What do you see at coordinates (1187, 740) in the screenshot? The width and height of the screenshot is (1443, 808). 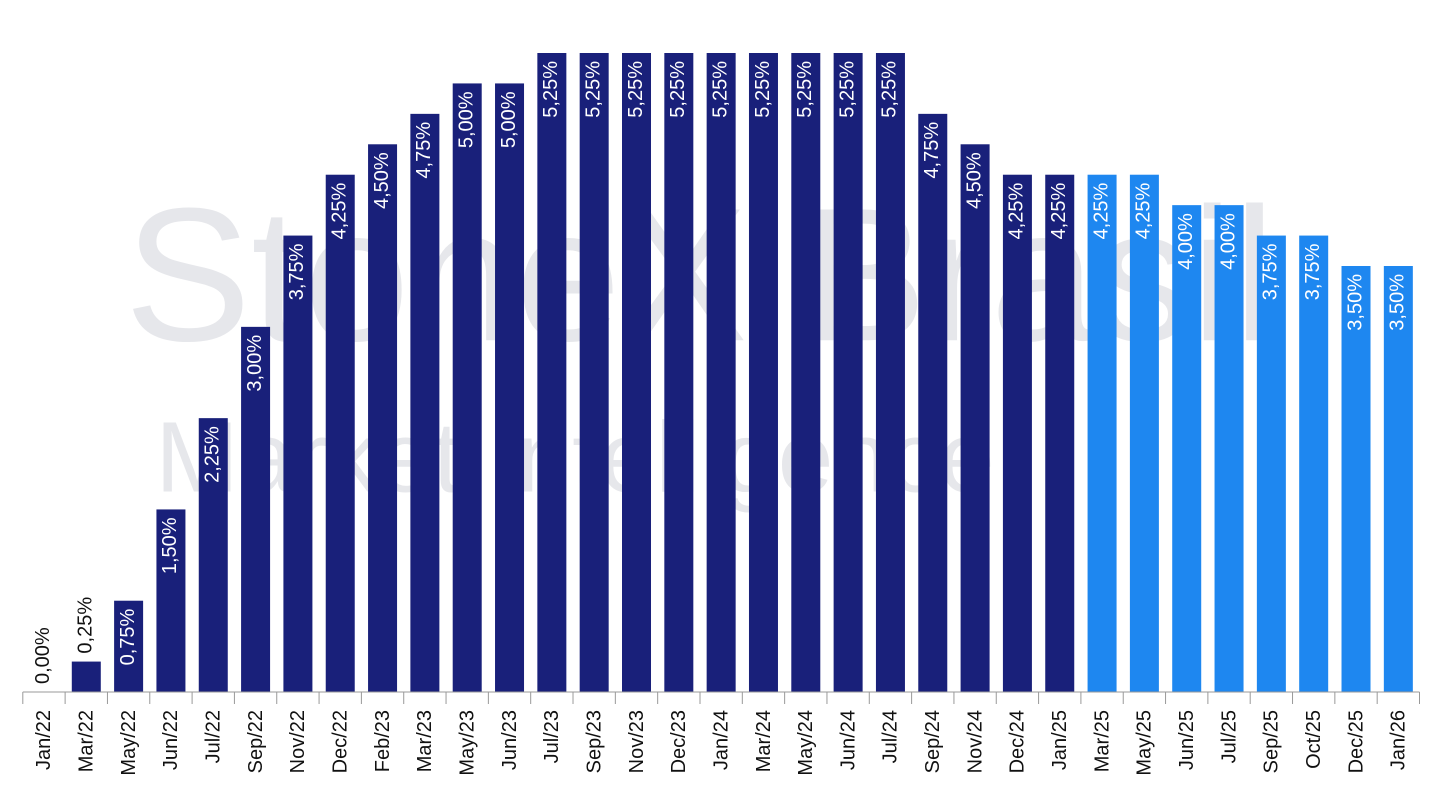 I see `x-tick-label: Jun/25` at bounding box center [1187, 740].